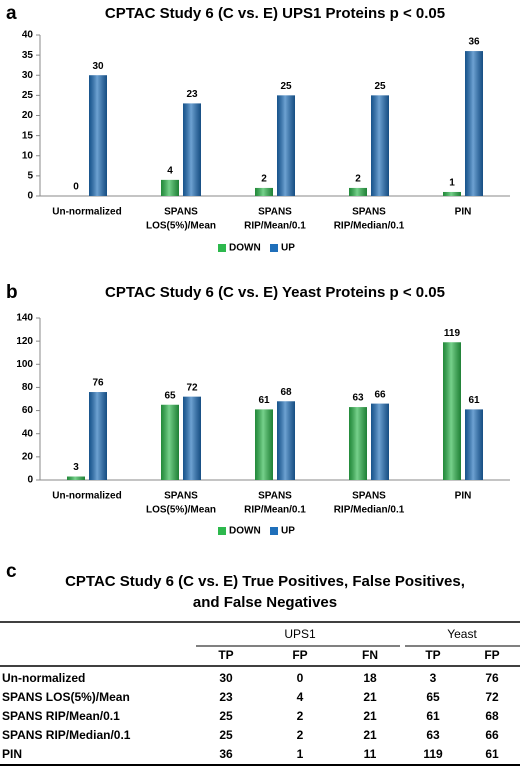  Describe the element at coordinates (28, 75) in the screenshot. I see `y-tick-label: 30` at that location.